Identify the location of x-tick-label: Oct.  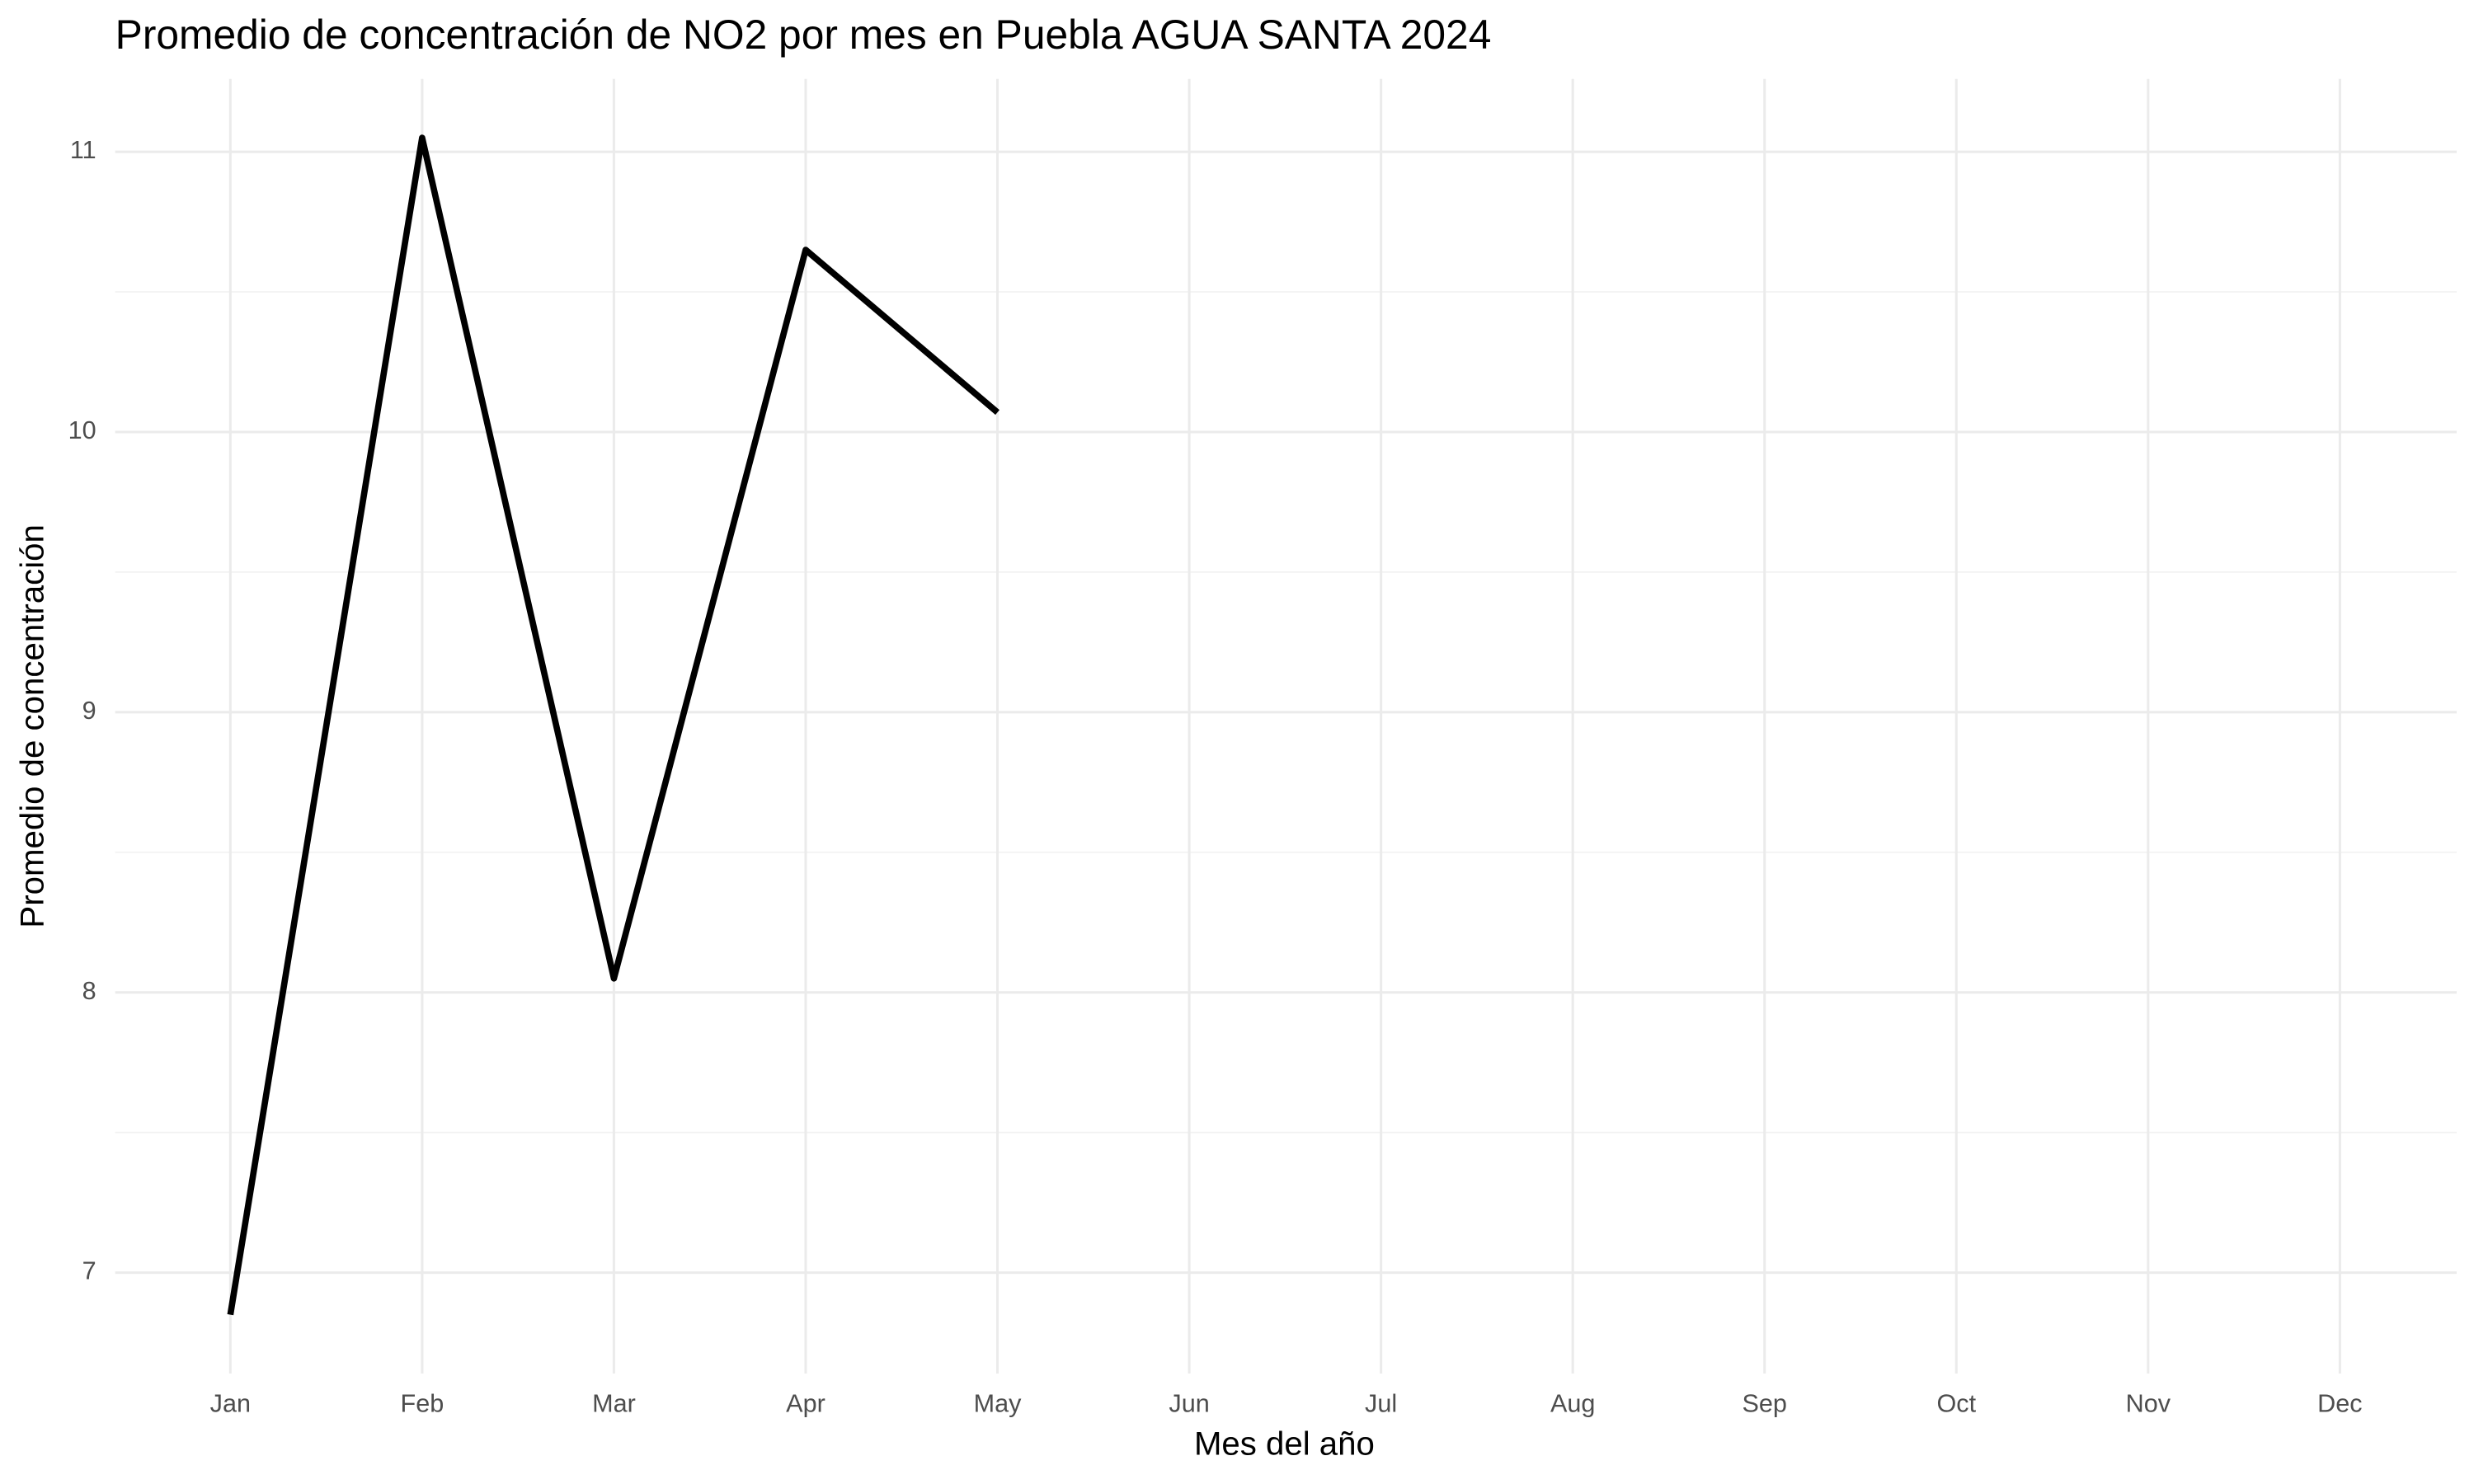
(1956, 1403).